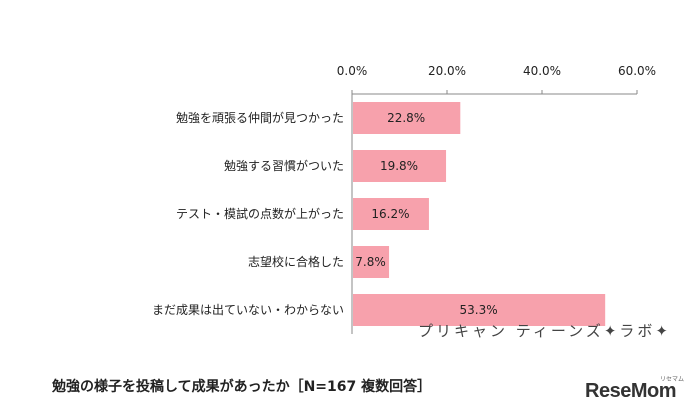 The image size is (699, 419). What do you see at coordinates (630, 391) in the screenshot?
I see `resemom-logo: ReseMom` at bounding box center [630, 391].